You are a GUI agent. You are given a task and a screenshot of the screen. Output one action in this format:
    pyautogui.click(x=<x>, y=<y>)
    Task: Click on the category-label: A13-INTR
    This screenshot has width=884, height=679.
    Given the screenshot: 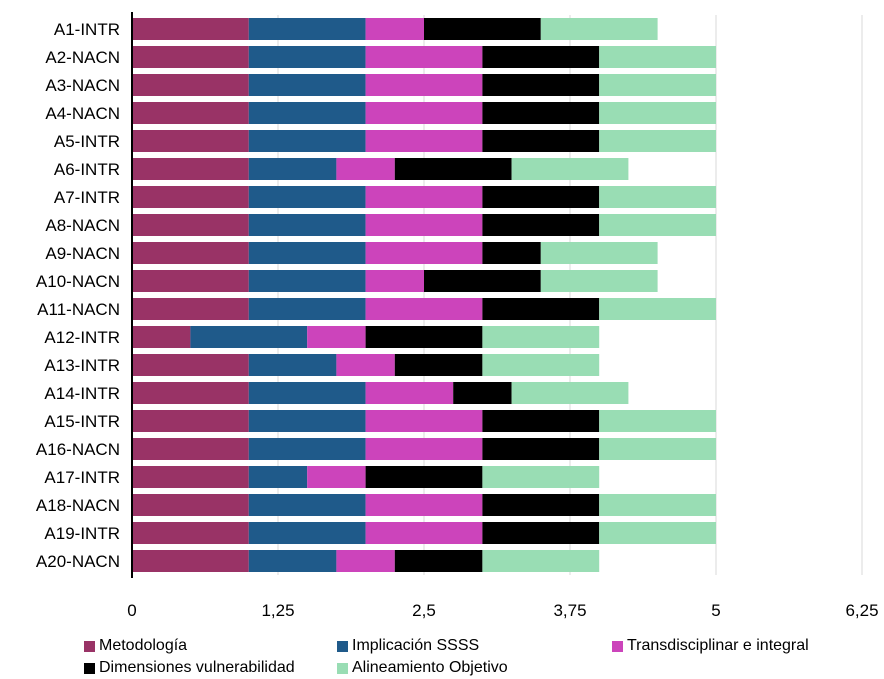 What is the action you would take?
    pyautogui.click(x=82, y=365)
    